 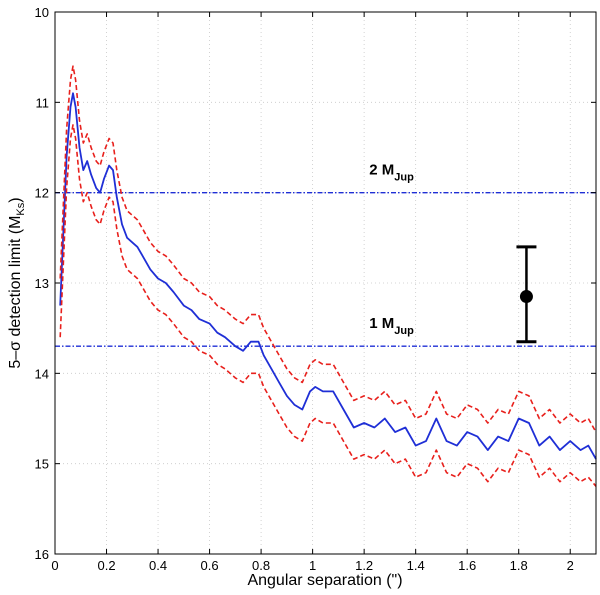 What do you see at coordinates (42, 283) in the screenshot?
I see `y-tick-label-3: 13` at bounding box center [42, 283].